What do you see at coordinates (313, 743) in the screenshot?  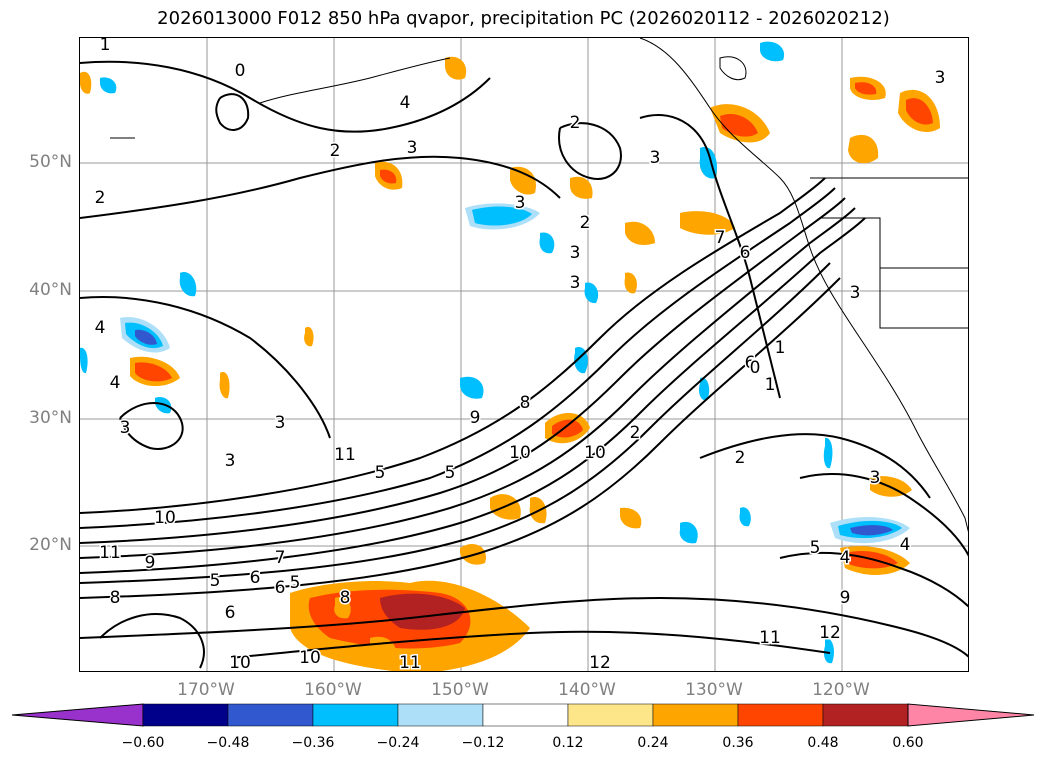 I see `colorbar-tick-label: −0.36` at bounding box center [313, 743].